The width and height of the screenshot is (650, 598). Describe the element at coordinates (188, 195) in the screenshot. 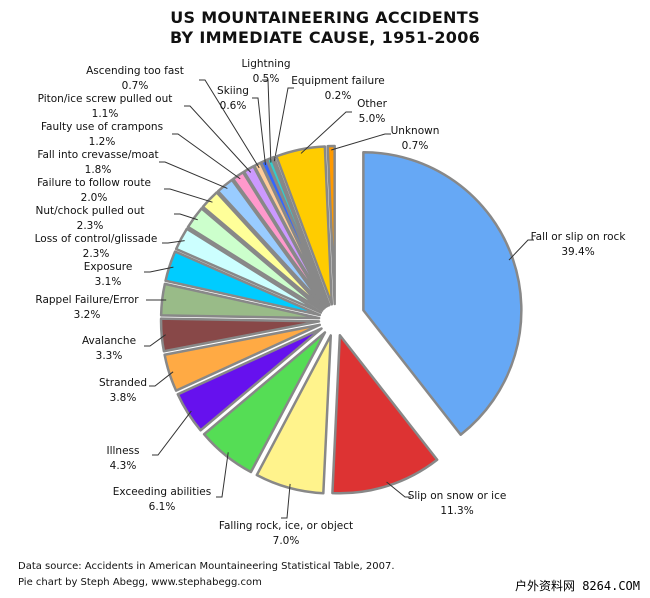

I see `leader-line-failure-to-follow-route` at that location.